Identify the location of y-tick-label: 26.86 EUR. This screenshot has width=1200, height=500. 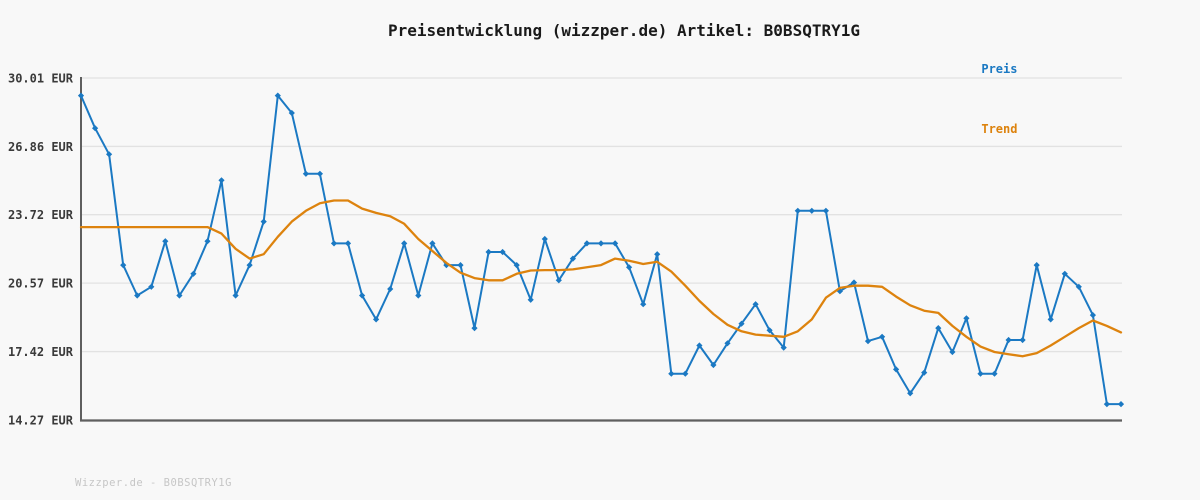
(41, 147).